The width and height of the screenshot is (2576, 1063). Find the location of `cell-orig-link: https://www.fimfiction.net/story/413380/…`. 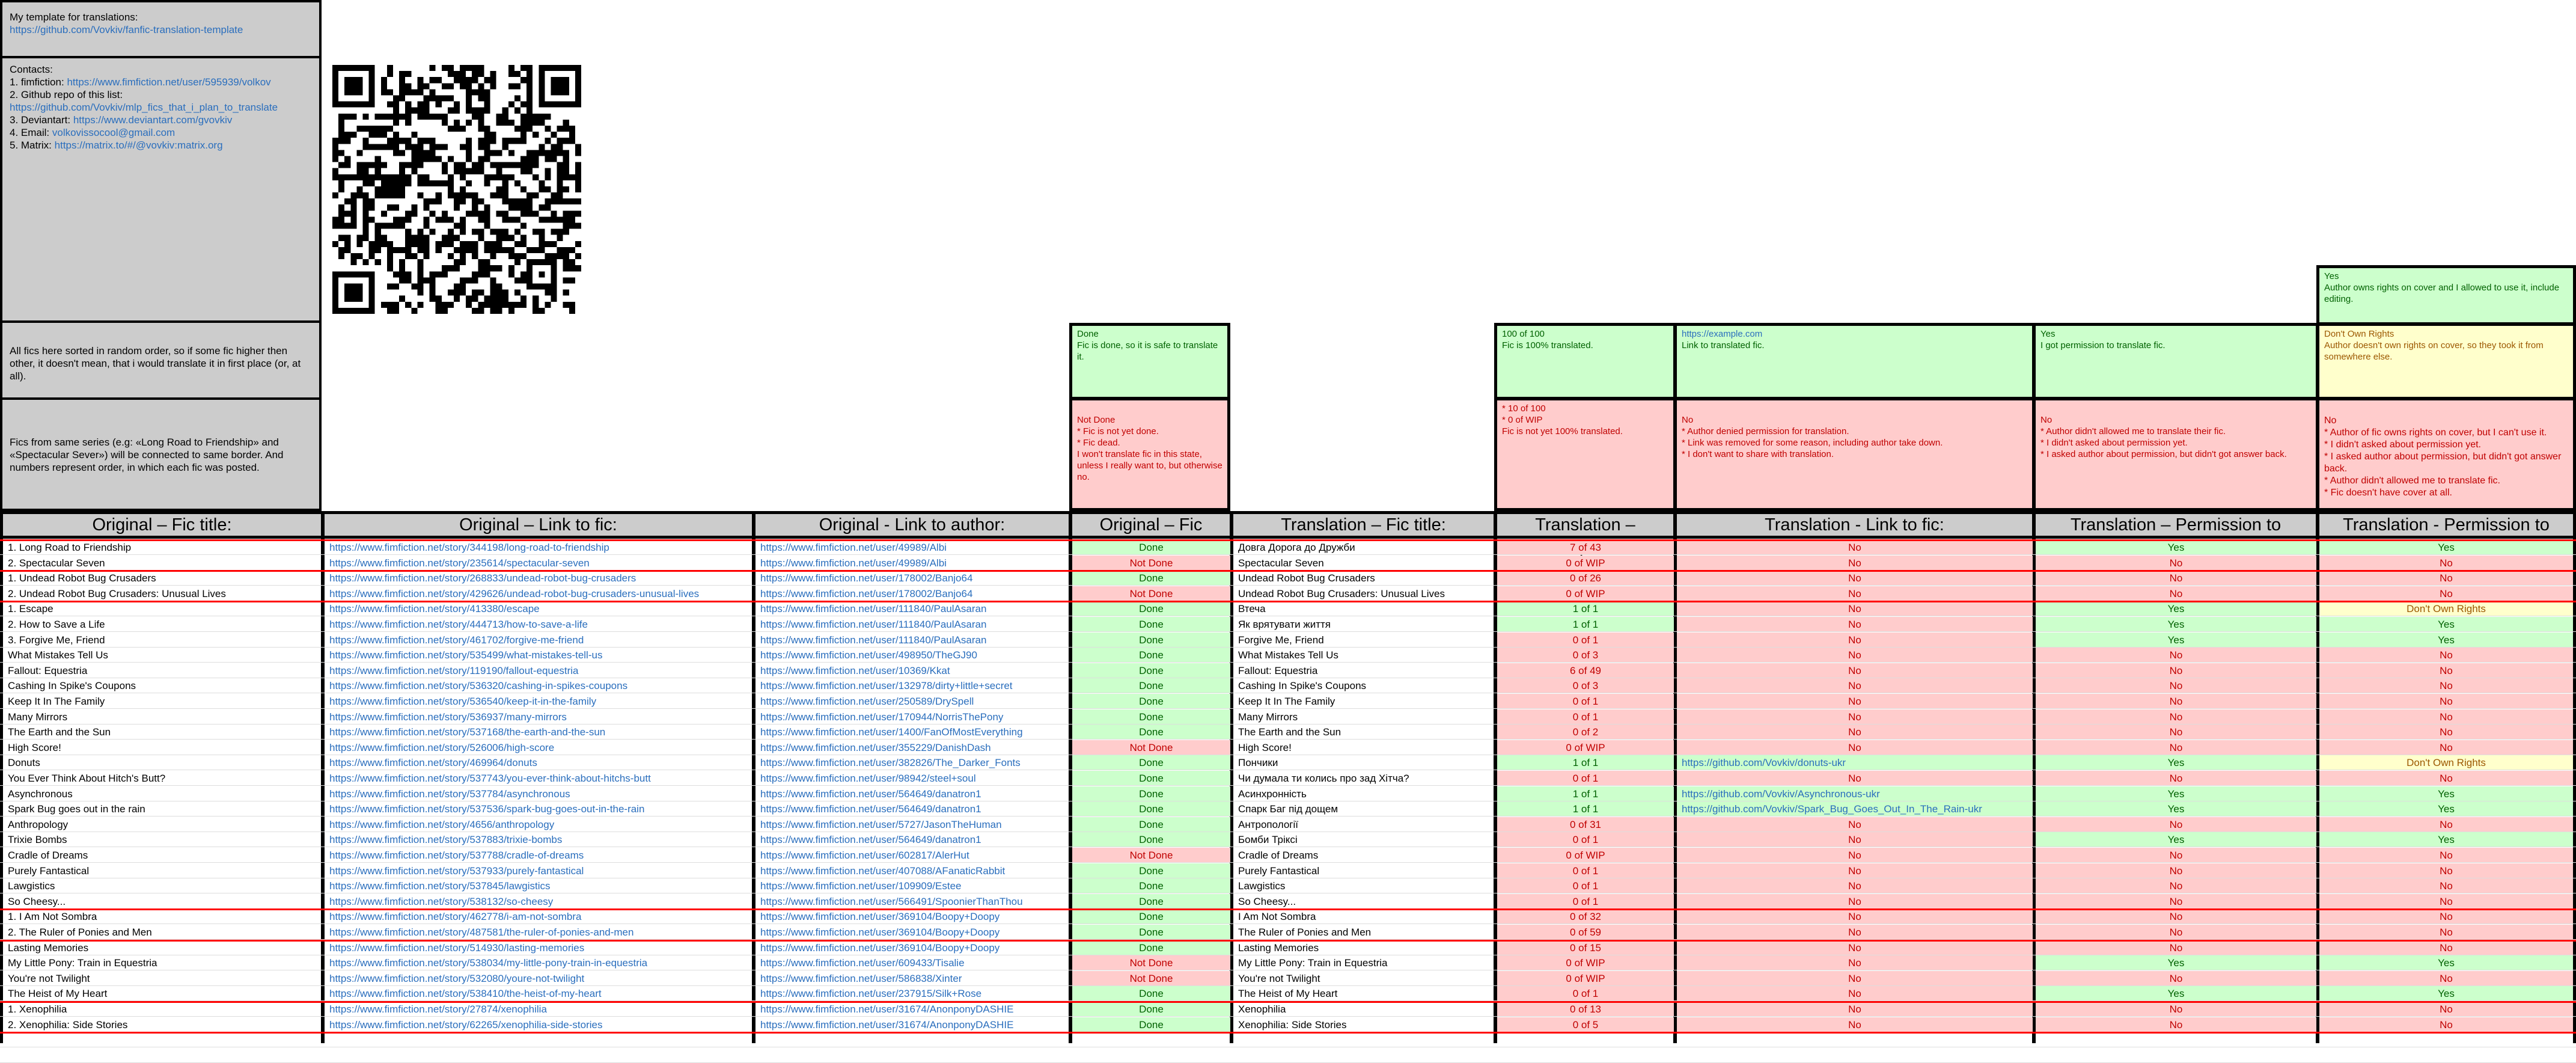

cell-orig-link: https://www.fimfiction.net/story/413380/… is located at coordinates (434, 609).